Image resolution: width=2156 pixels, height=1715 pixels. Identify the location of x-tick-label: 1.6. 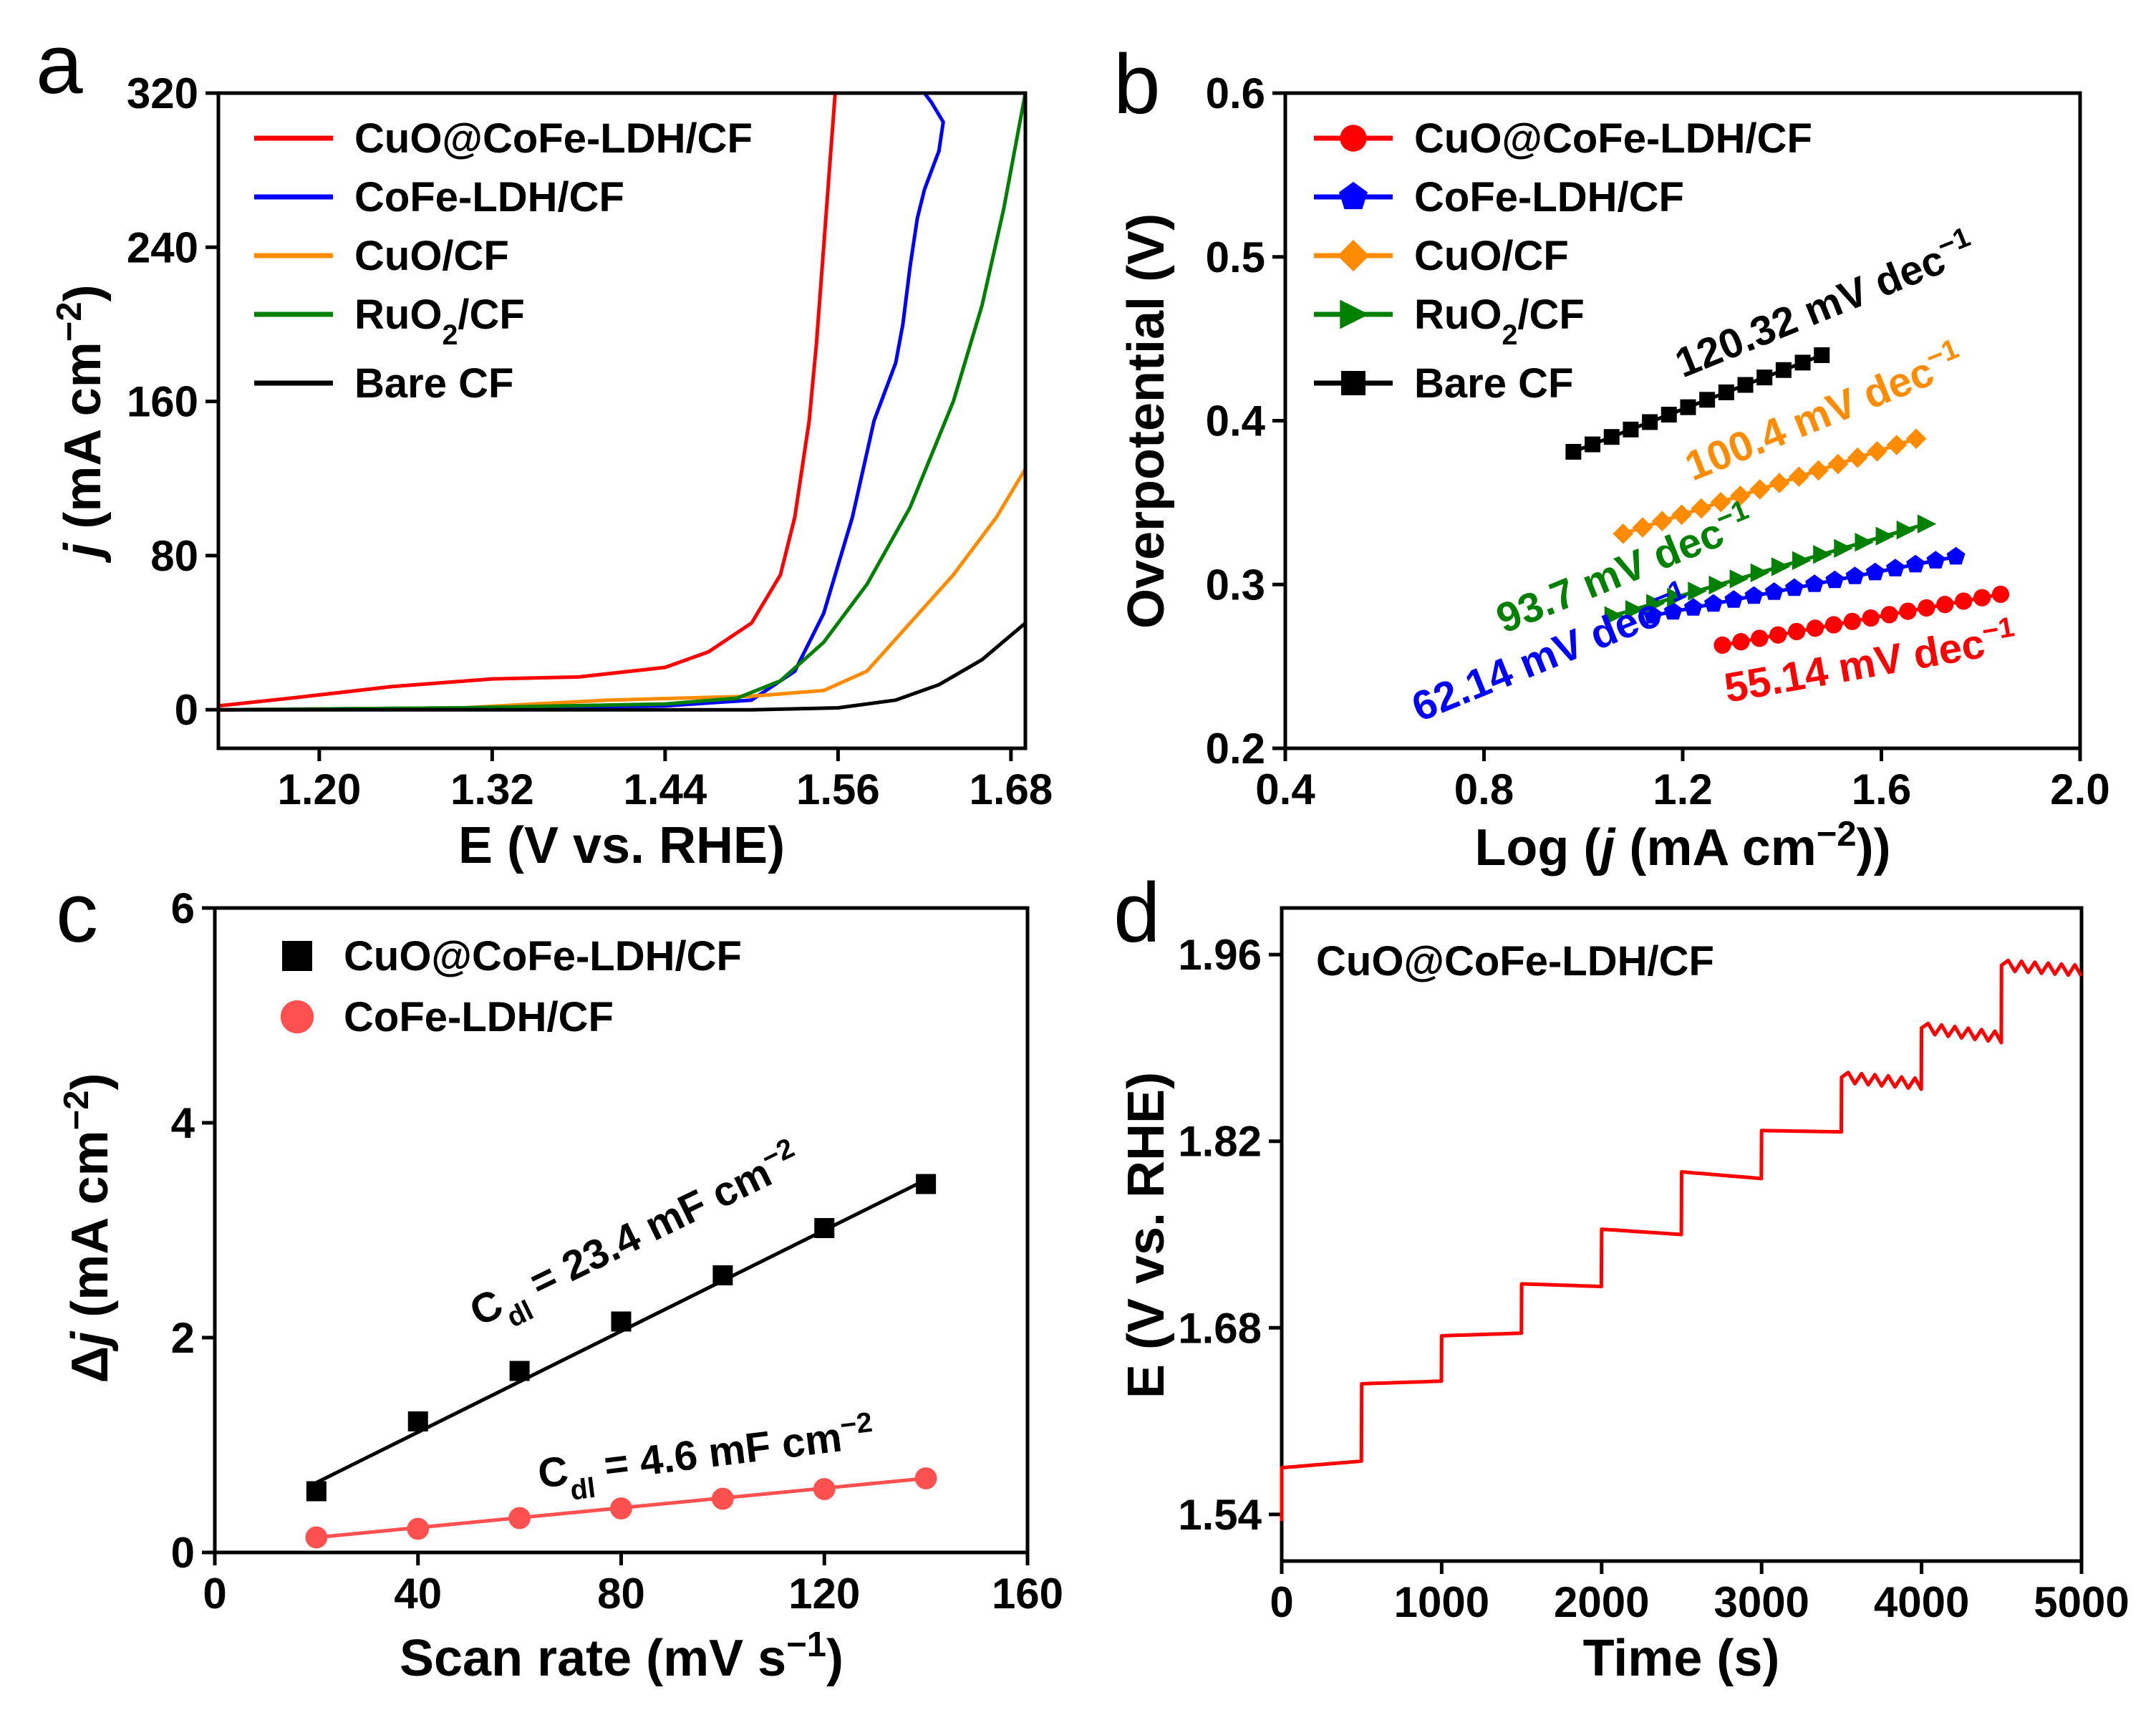
(1881, 789).